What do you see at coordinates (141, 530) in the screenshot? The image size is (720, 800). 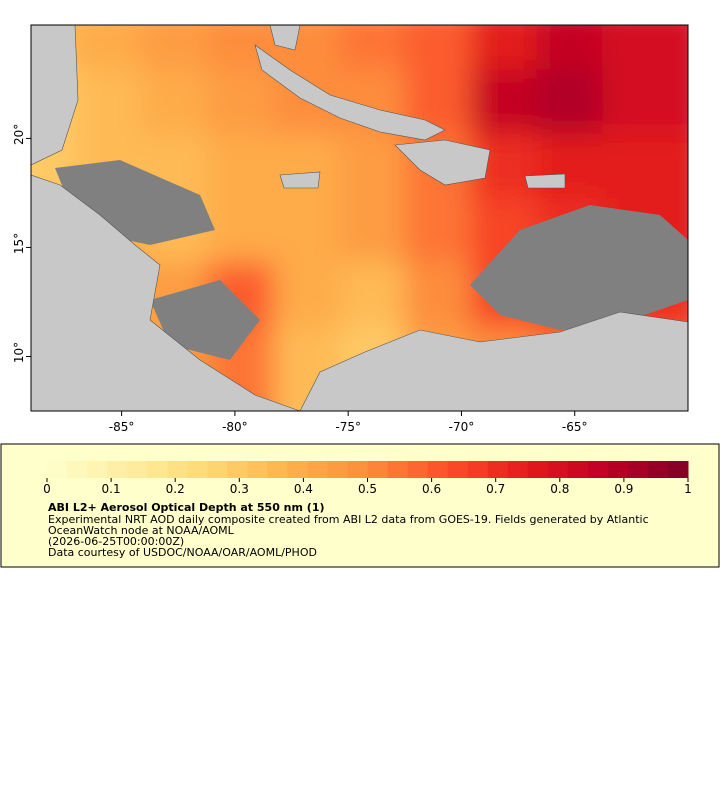 I see `caption-line: OceanWatch node at NOAA/AOML` at bounding box center [141, 530].